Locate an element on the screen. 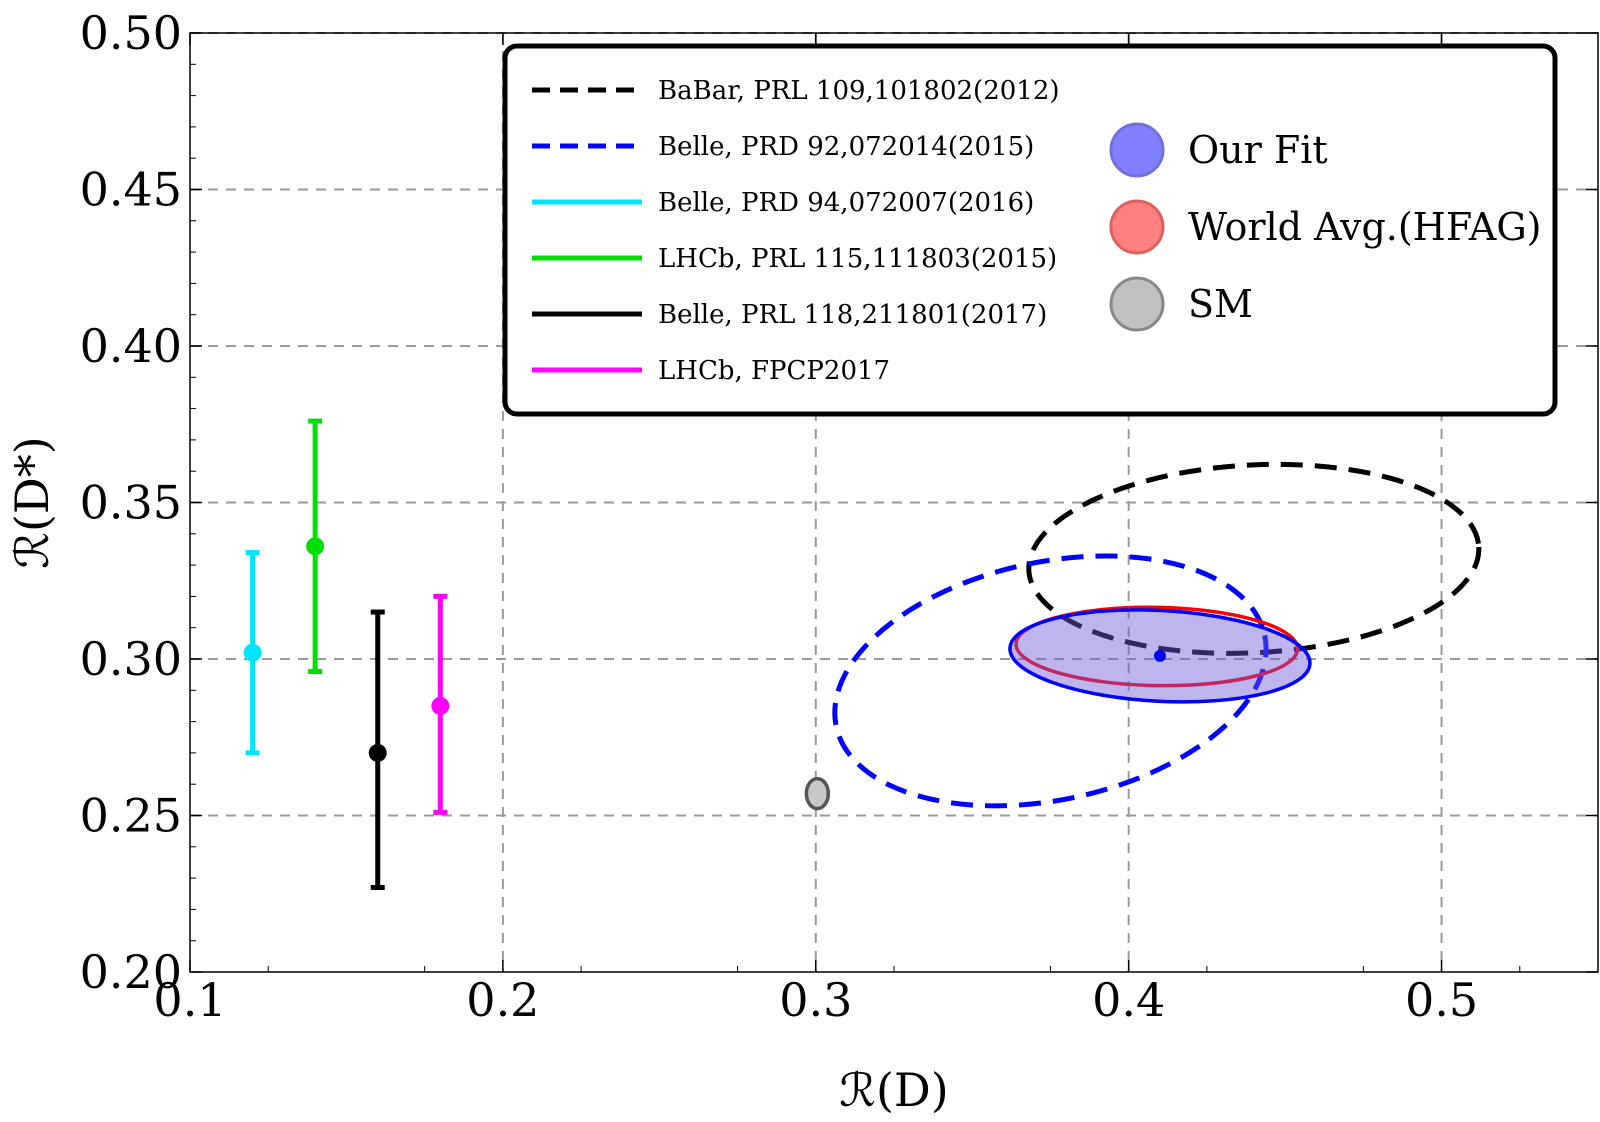 This screenshot has height=1122, width=1600. y-tick-label: 0.25 is located at coordinates (131, 816).